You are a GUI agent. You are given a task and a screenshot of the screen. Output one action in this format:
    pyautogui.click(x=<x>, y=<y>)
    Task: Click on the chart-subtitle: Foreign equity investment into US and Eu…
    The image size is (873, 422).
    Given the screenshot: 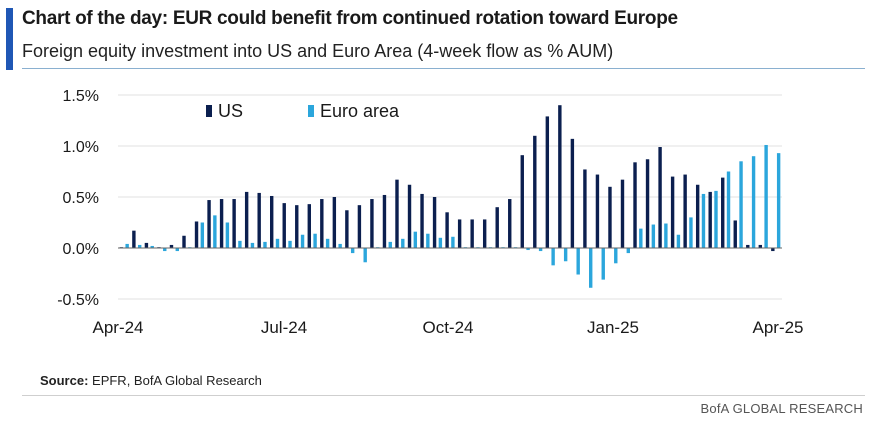 What is the action you would take?
    pyautogui.click(x=318, y=51)
    